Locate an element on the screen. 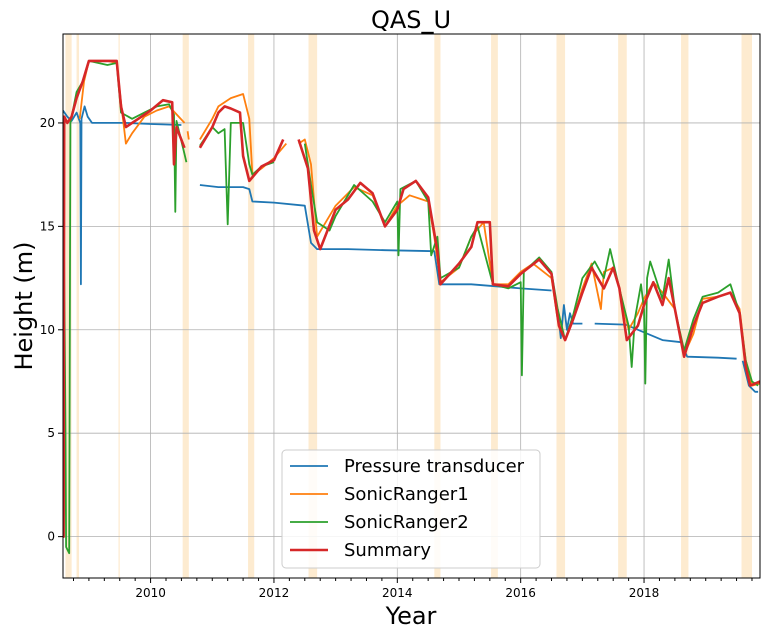 The height and width of the screenshot is (637, 769). x-tick-label: 2010 is located at coordinates (150, 593).